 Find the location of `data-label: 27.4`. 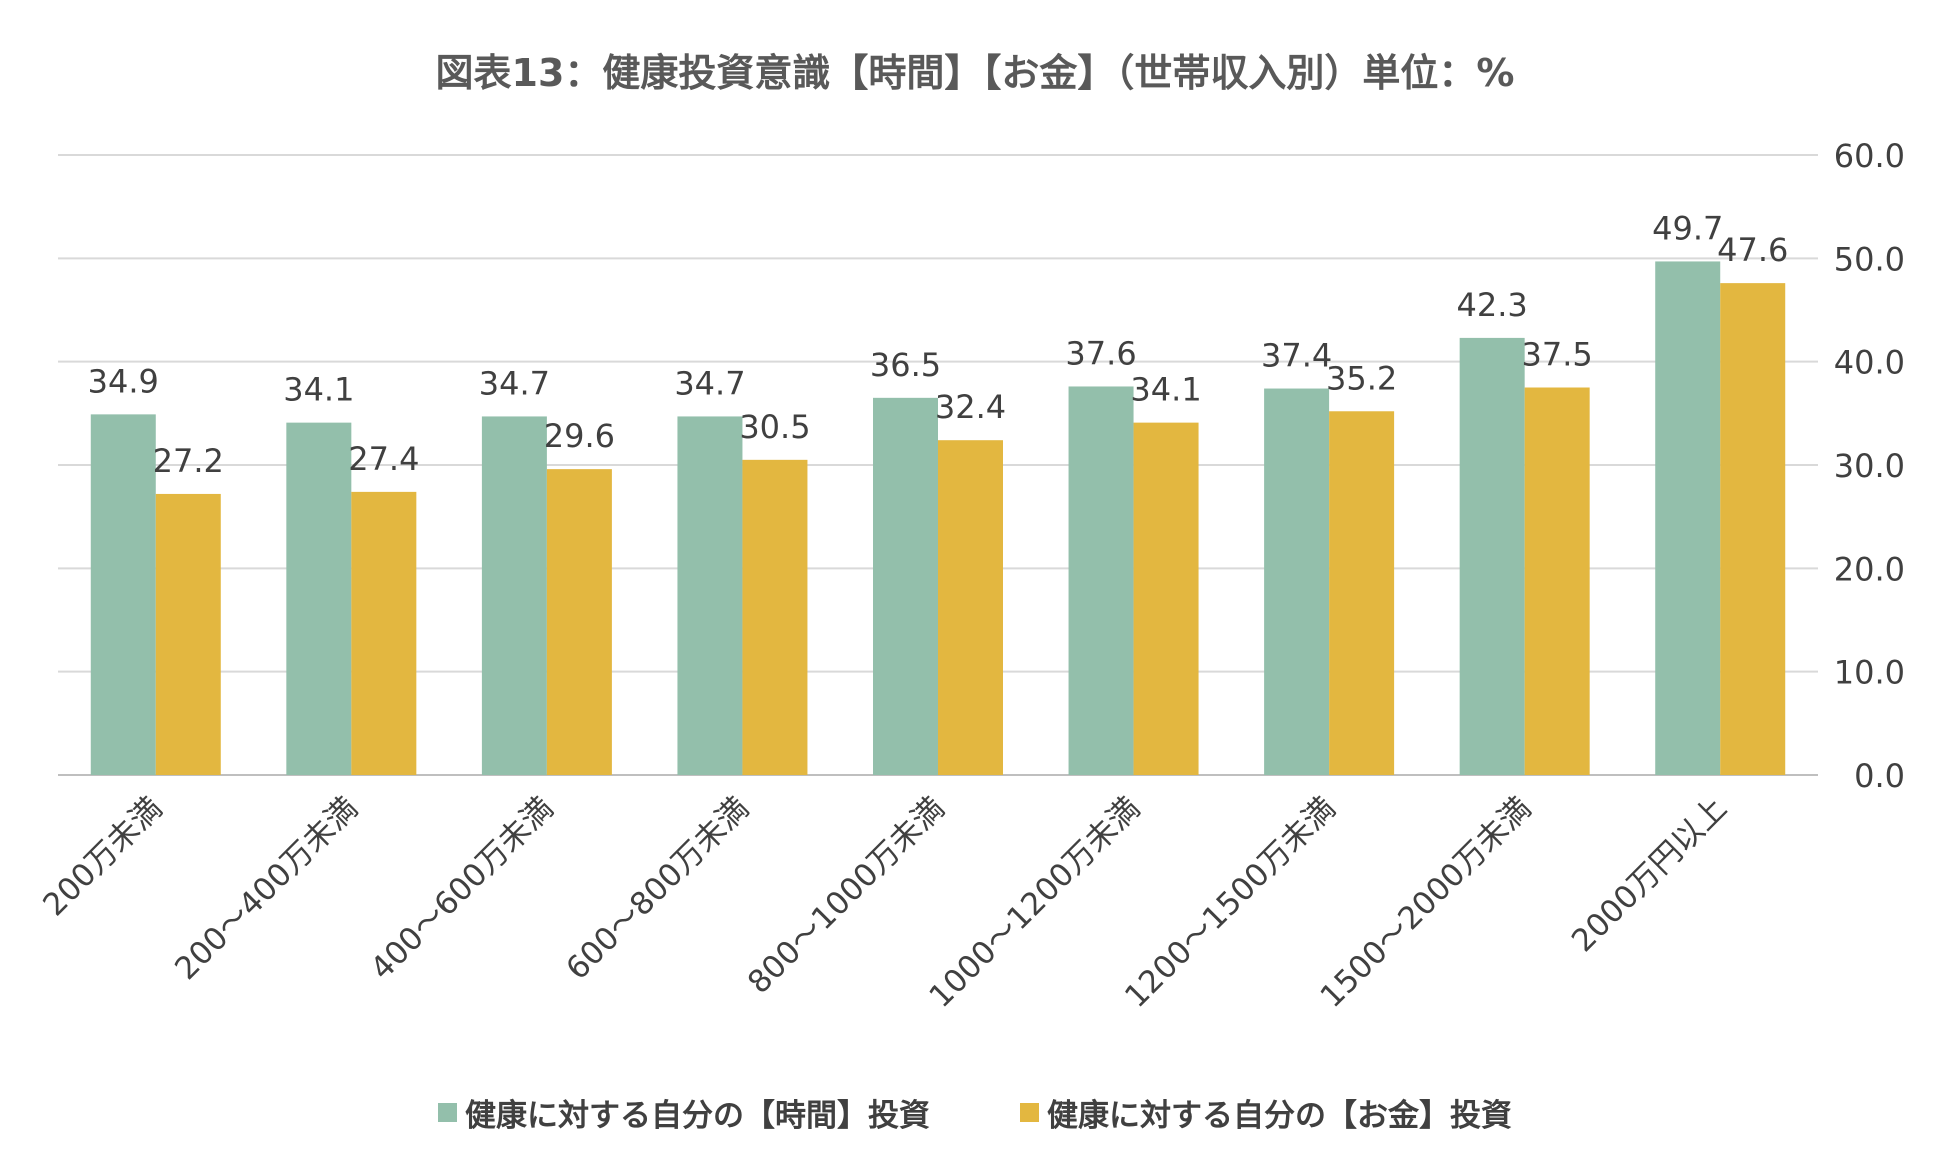

data-label: 27.4 is located at coordinates (383, 459).